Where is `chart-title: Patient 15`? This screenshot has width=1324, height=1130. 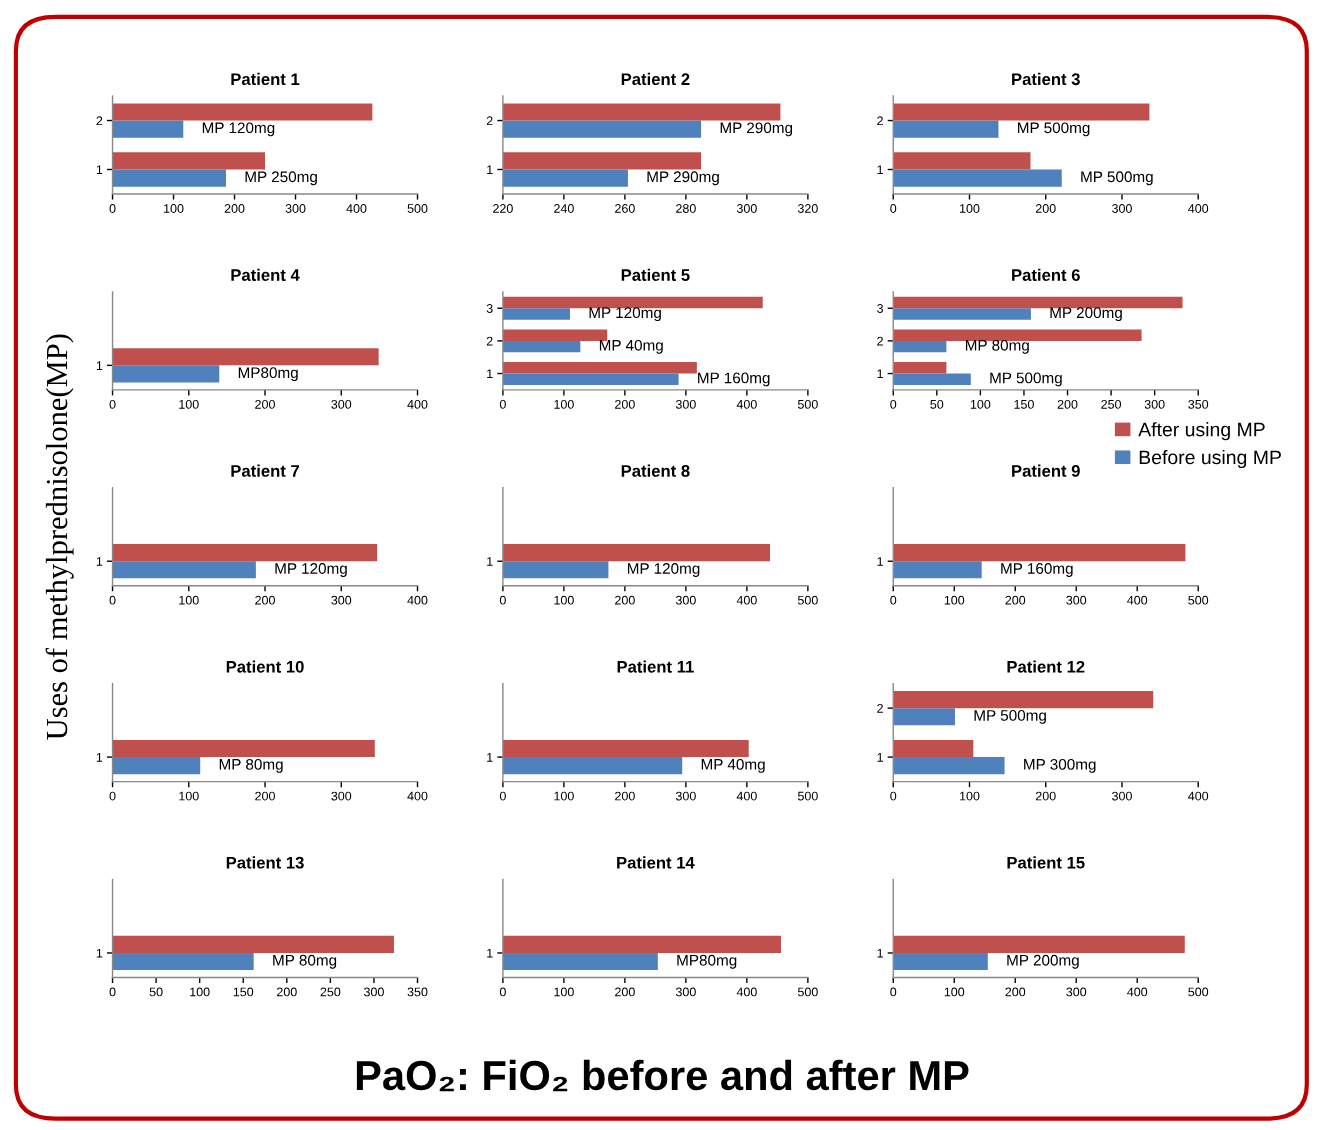 chart-title: Patient 15 is located at coordinates (1046, 862).